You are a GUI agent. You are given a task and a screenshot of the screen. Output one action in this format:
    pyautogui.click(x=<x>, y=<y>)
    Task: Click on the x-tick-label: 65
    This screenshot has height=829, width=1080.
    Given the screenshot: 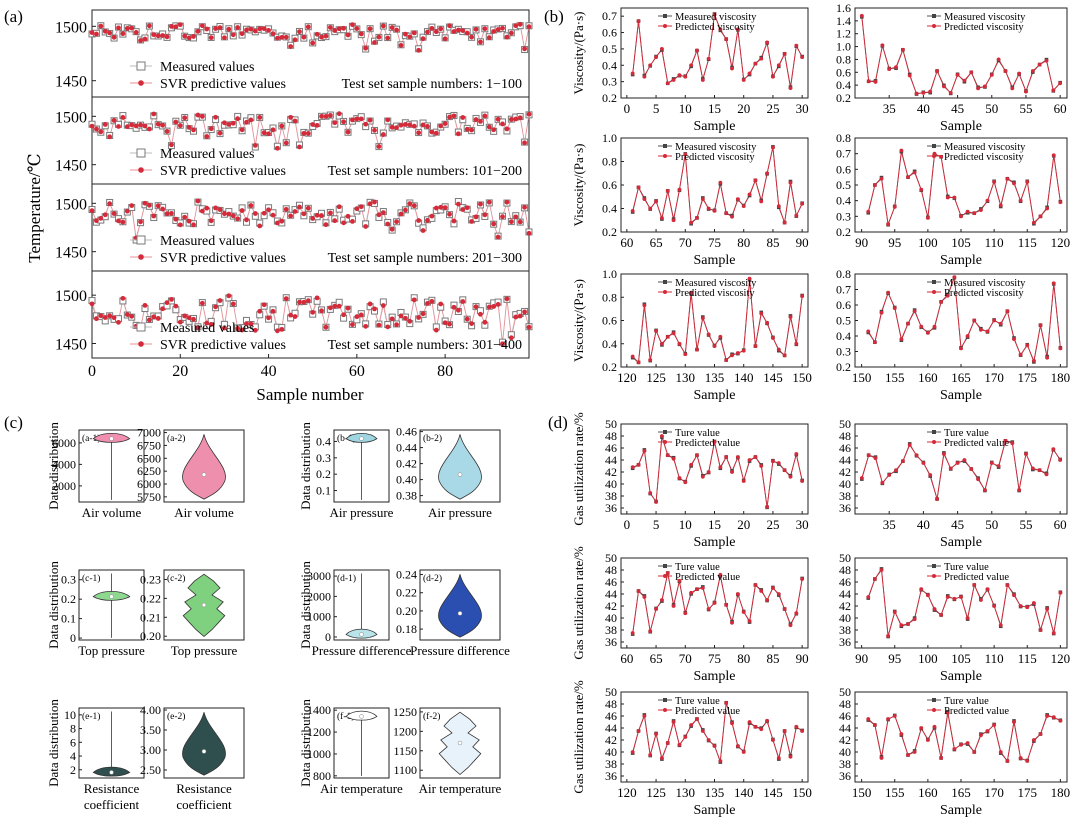 What is the action you would take?
    pyautogui.click(x=656, y=242)
    